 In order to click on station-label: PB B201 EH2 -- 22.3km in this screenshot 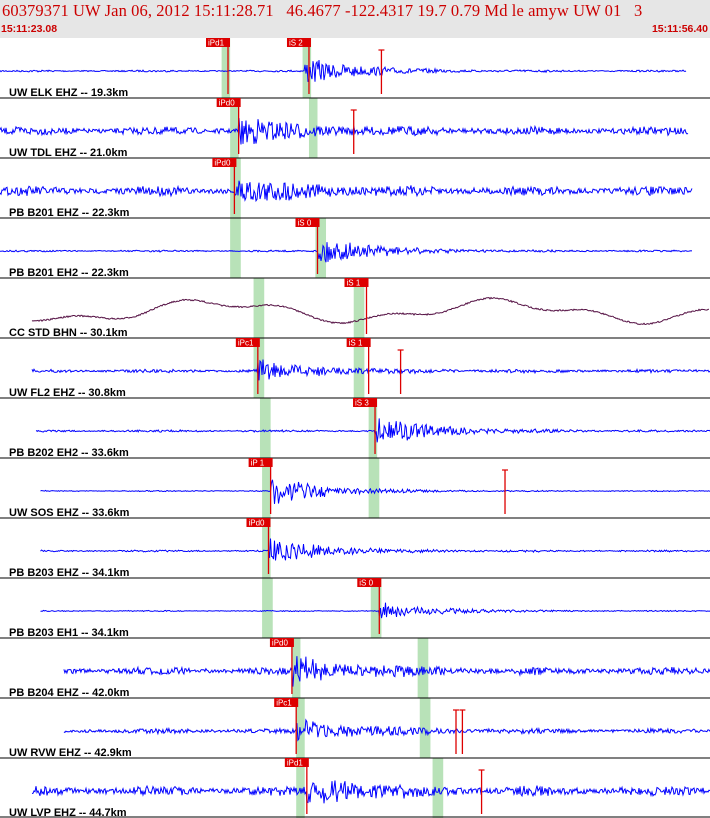, I will do `click(69, 273)`.